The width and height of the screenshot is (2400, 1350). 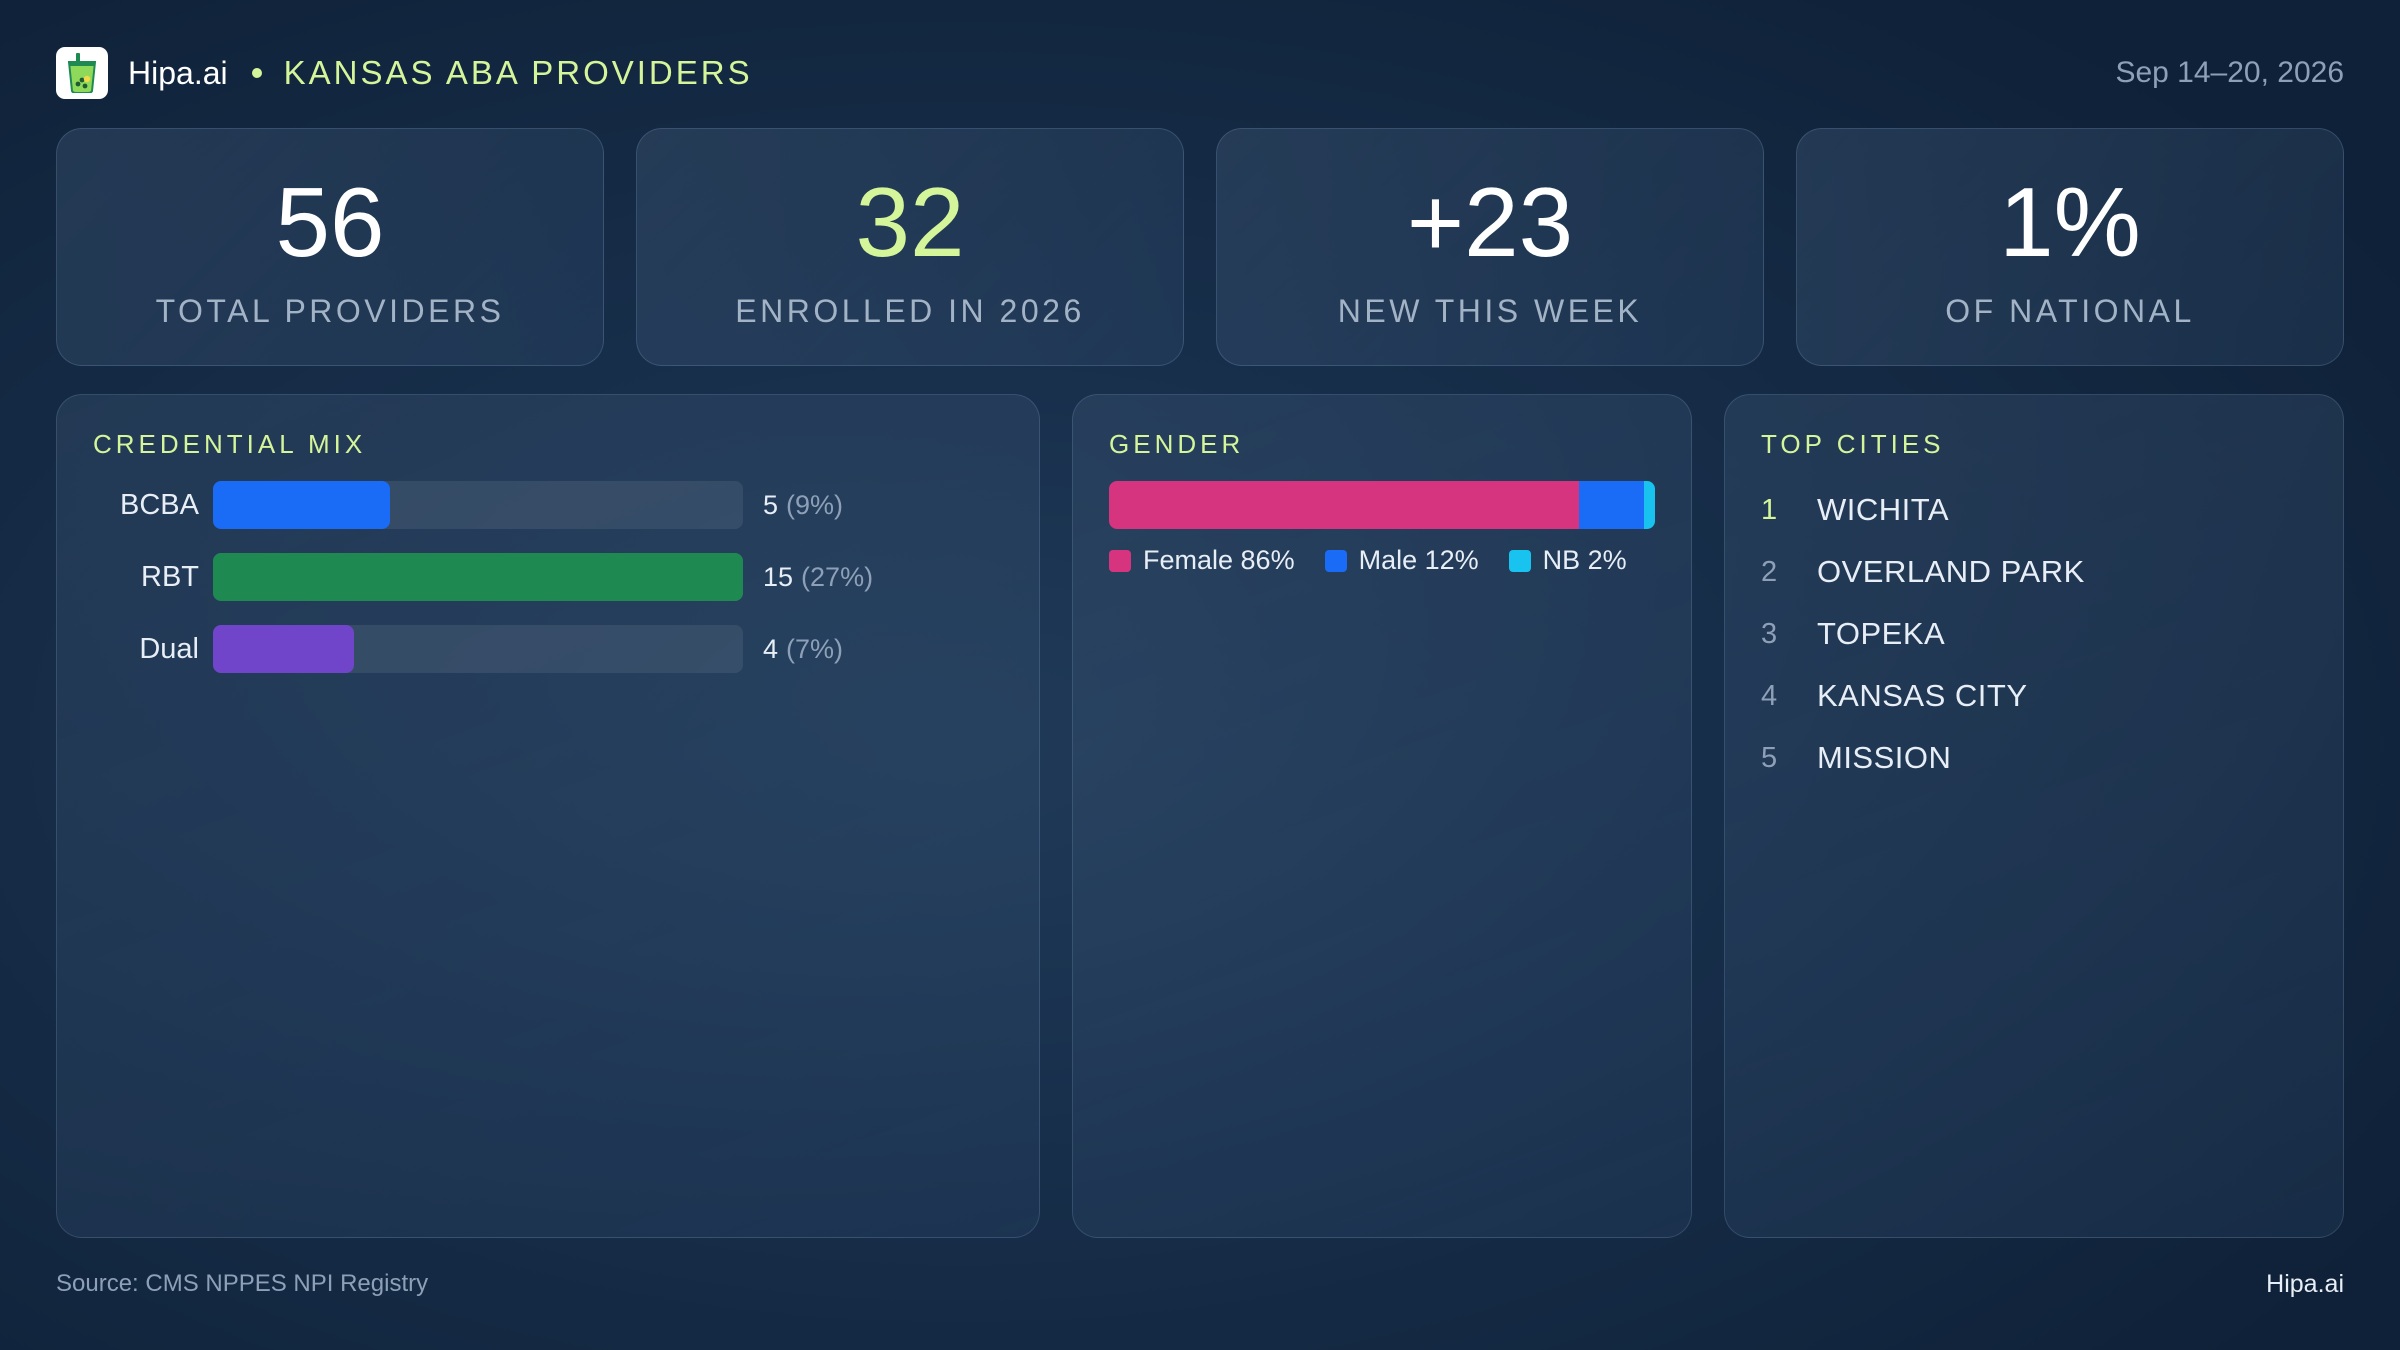 I want to click on count-label: 4, so click(x=771, y=649).